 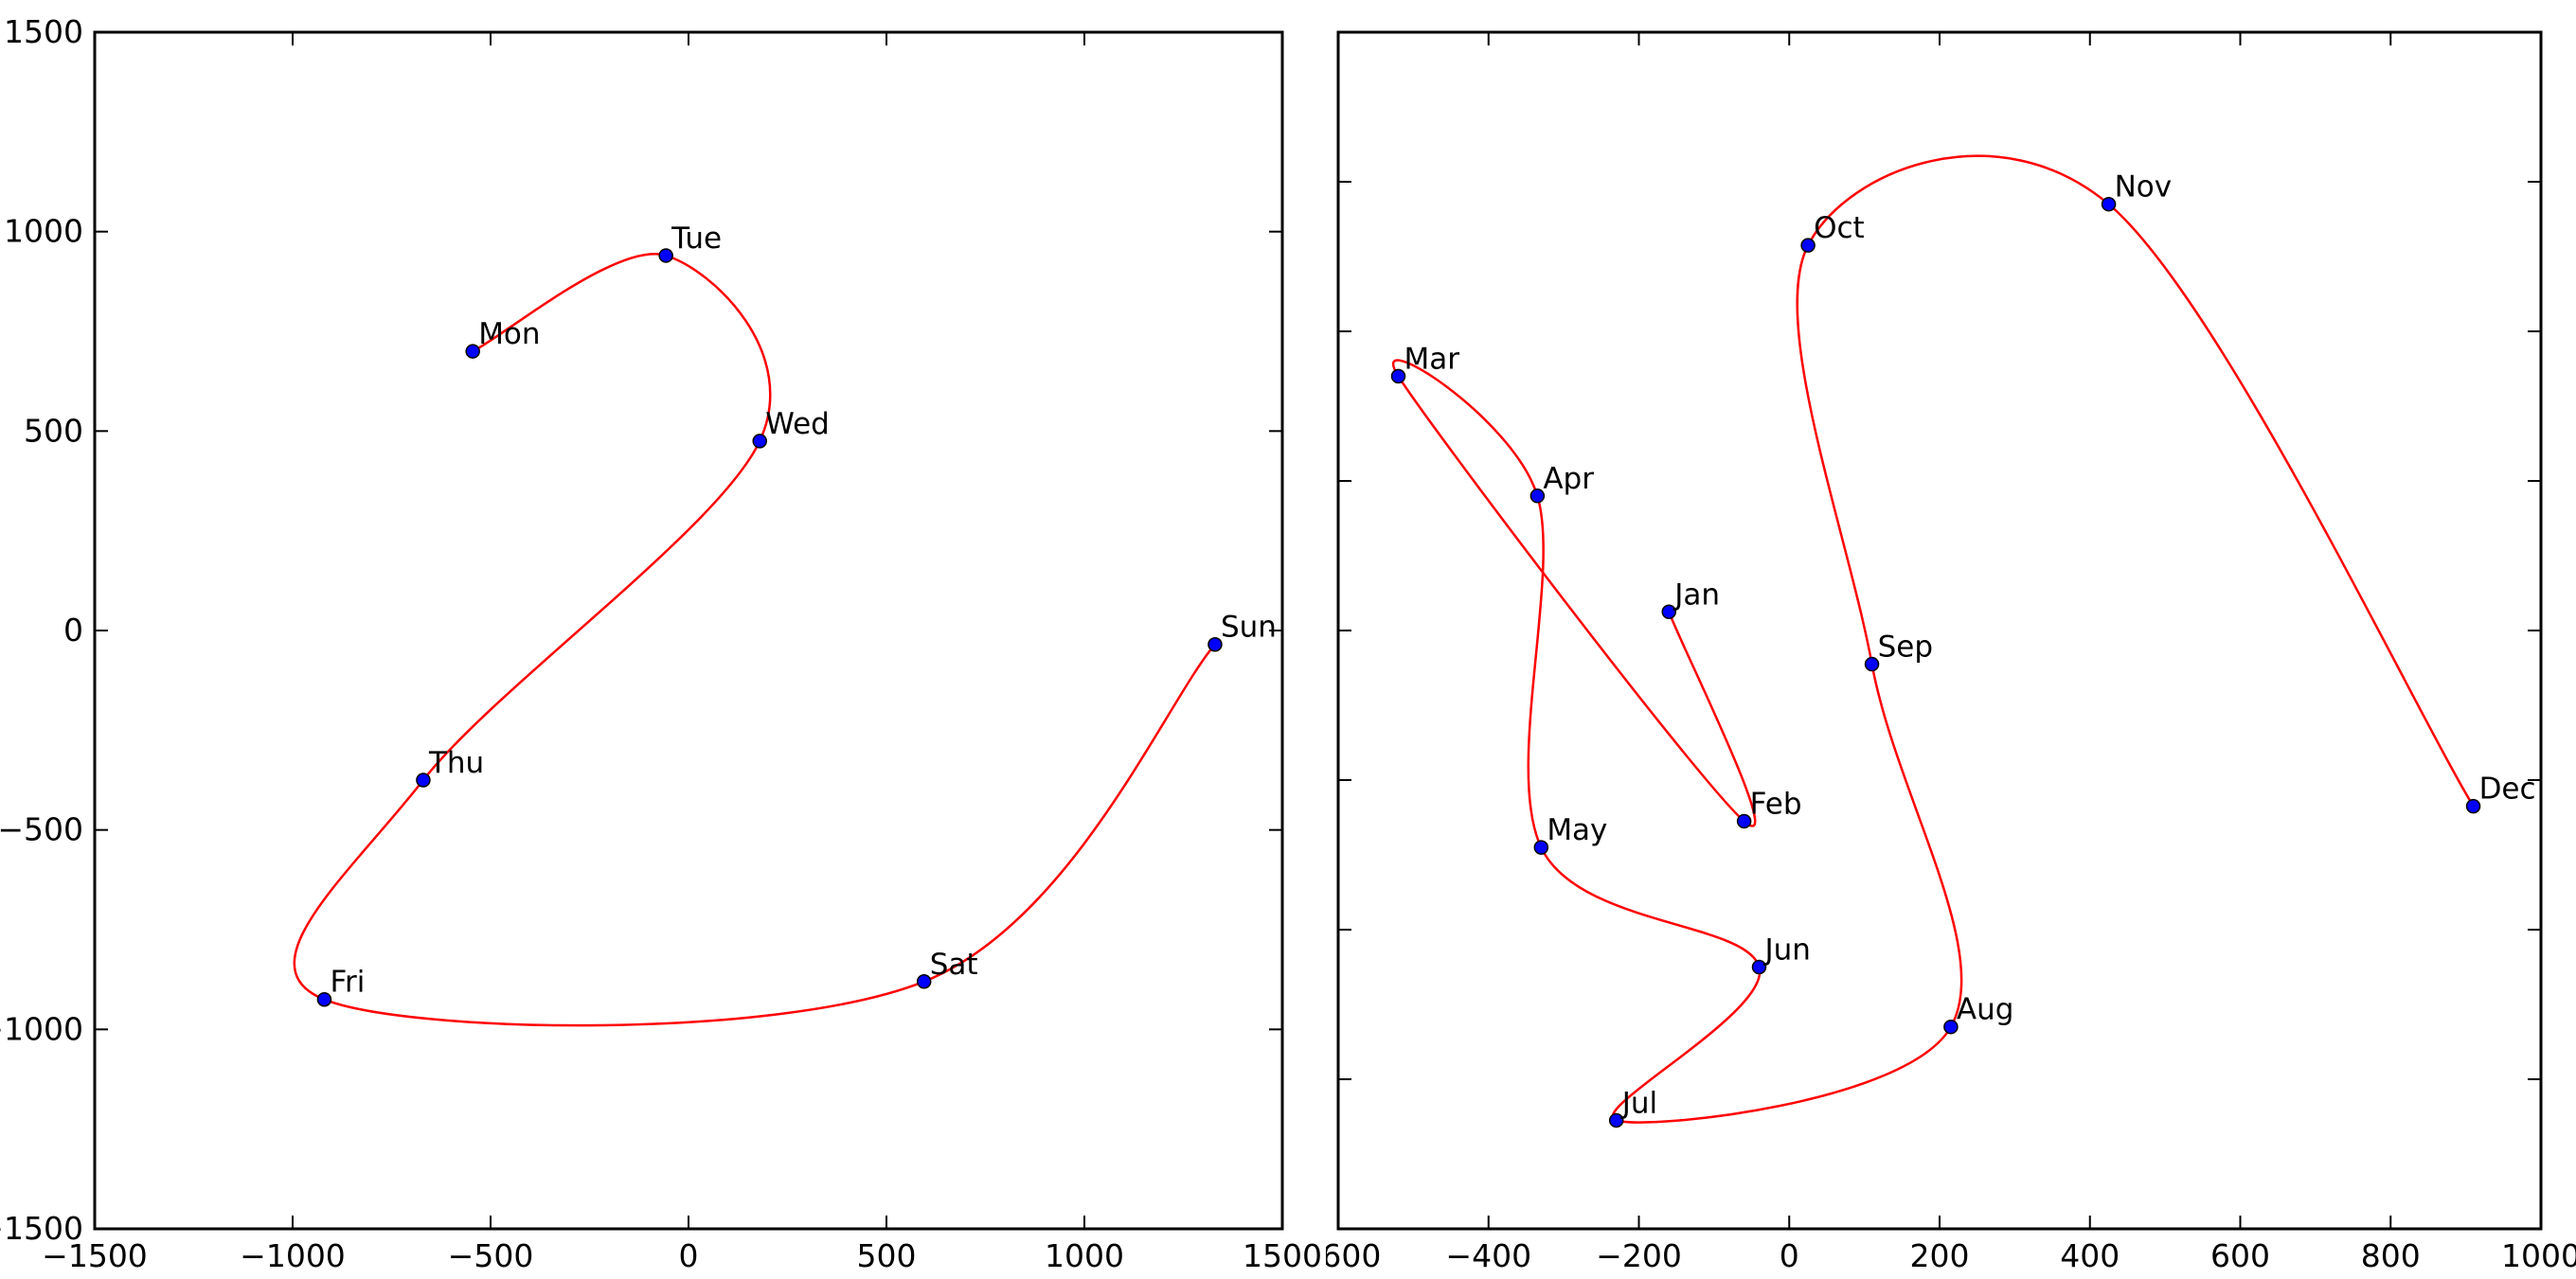 I want to click on data-point-feb, so click(x=1744, y=821).